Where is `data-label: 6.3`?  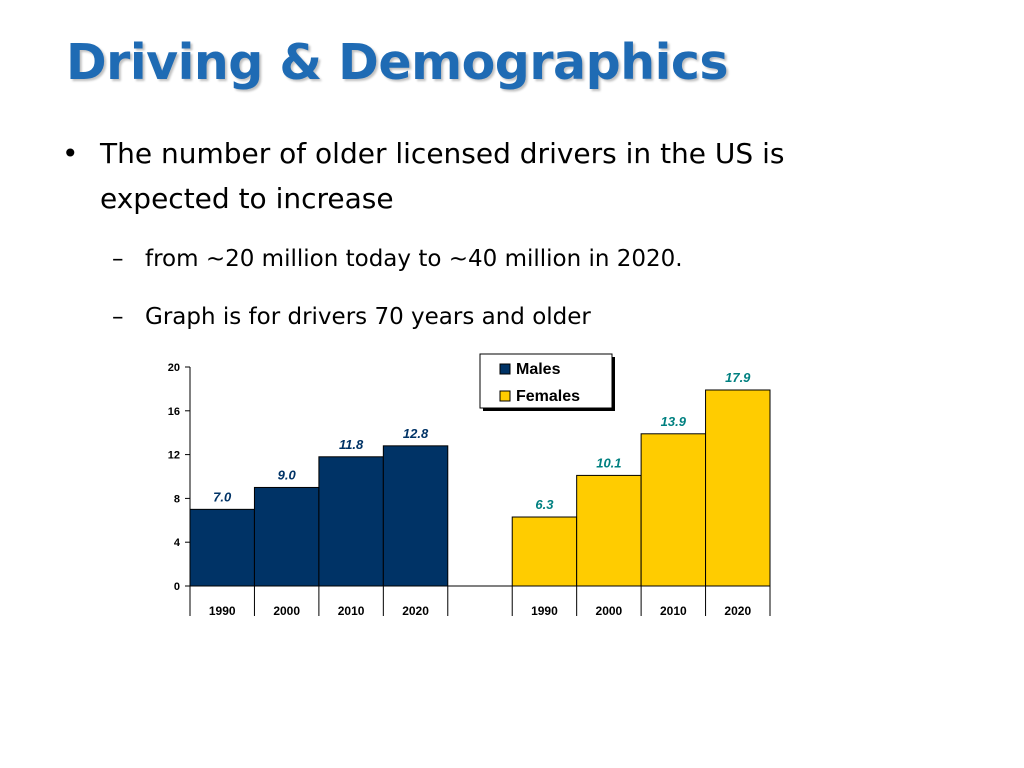
data-label: 6.3 is located at coordinates (544, 504).